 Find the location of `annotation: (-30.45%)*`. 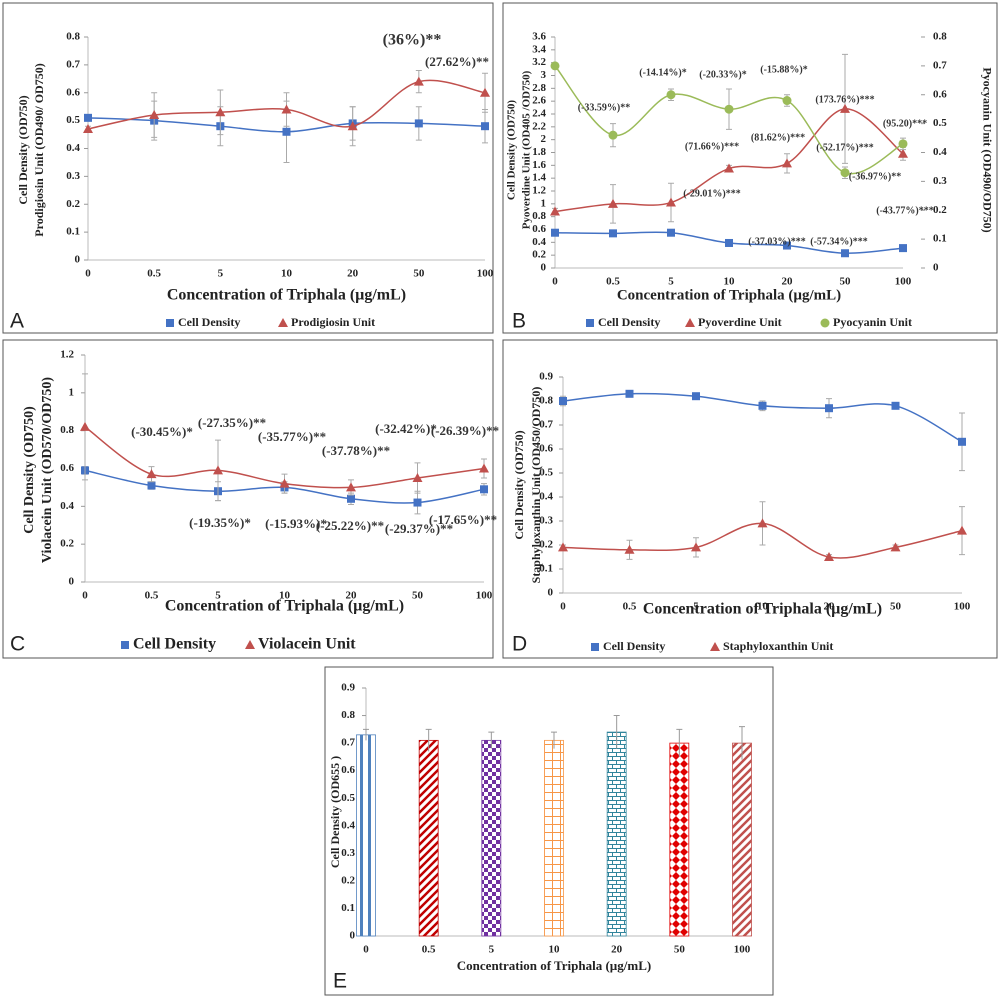

annotation: (-30.45%)* is located at coordinates (162, 431).